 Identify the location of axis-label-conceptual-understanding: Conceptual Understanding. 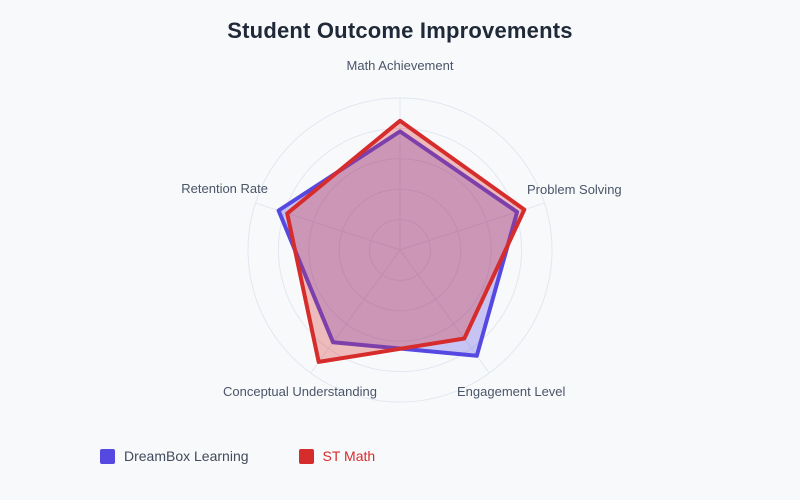
(300, 391).